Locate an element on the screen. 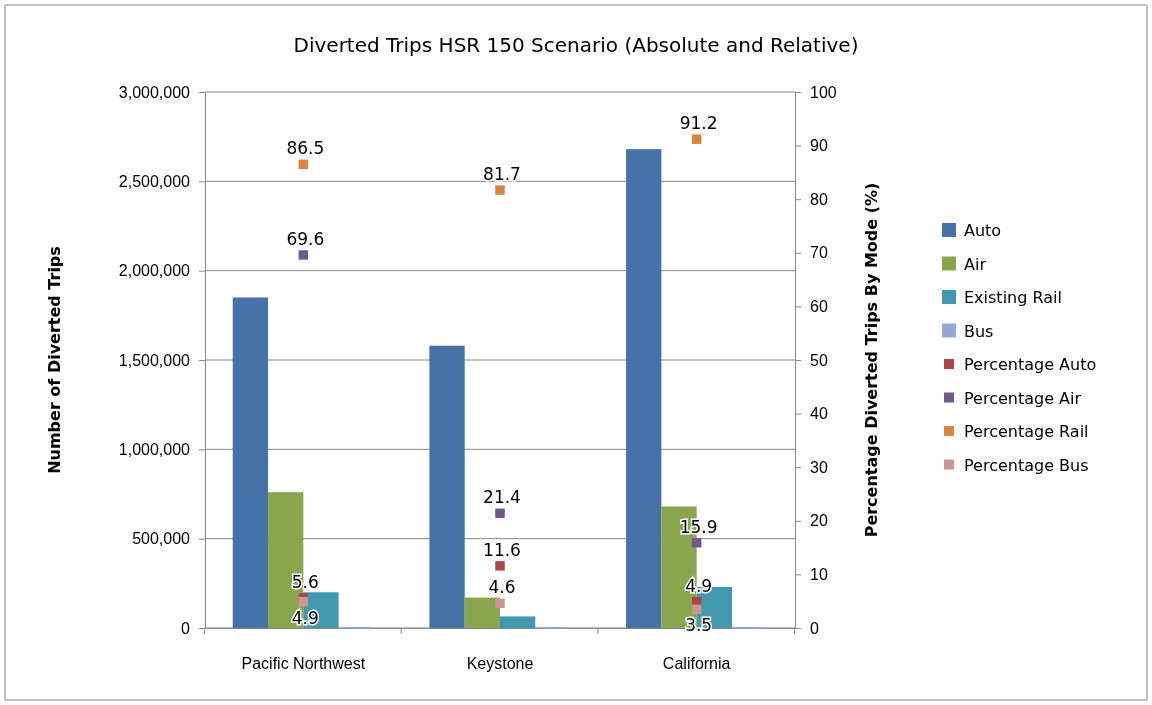 This screenshot has width=1152, height=705. data-label: 91.2 is located at coordinates (698, 123).